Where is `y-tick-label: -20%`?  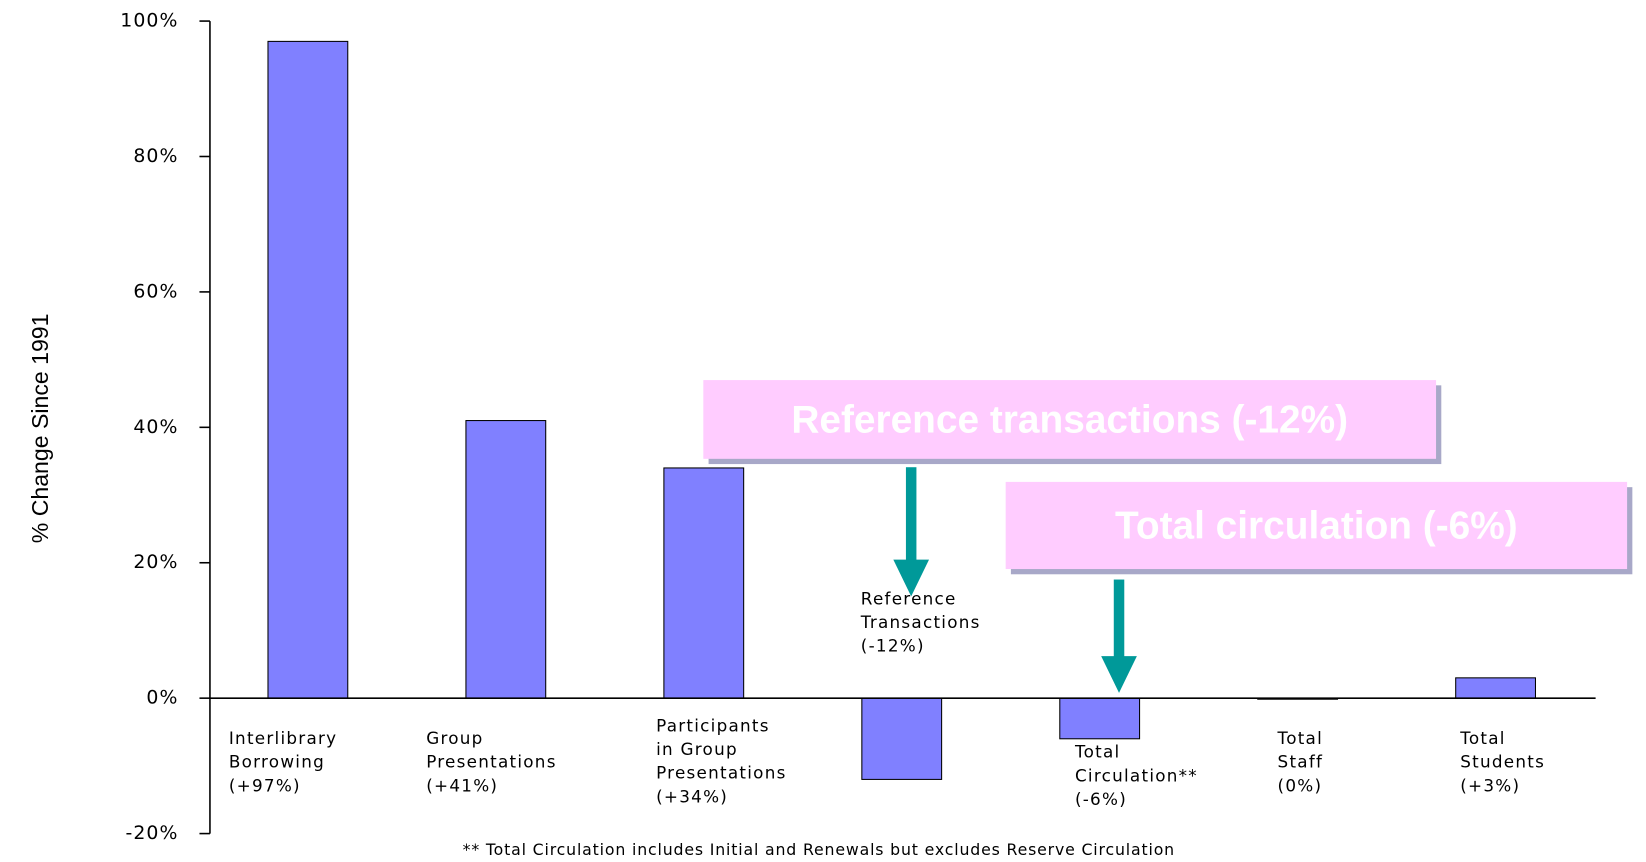
y-tick-label: -20% is located at coordinates (151, 833).